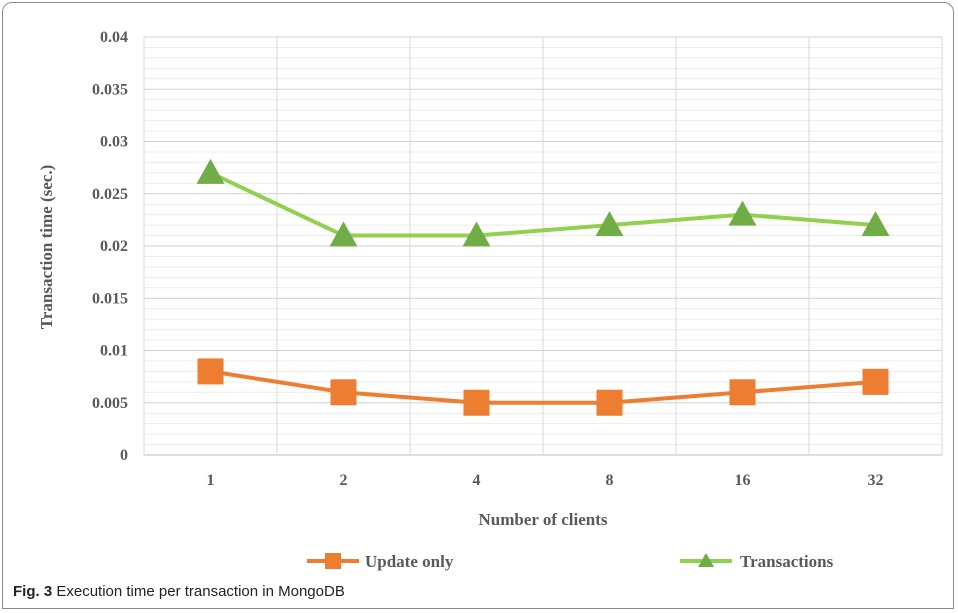  I want to click on x-tick-label: 2, so click(344, 480).